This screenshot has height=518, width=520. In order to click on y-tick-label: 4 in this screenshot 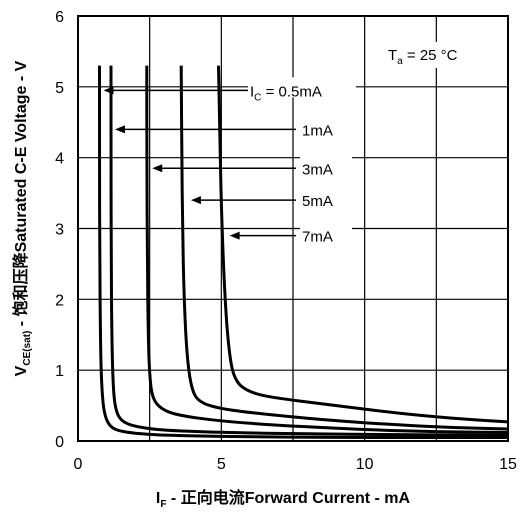, I will do `click(59, 159)`.